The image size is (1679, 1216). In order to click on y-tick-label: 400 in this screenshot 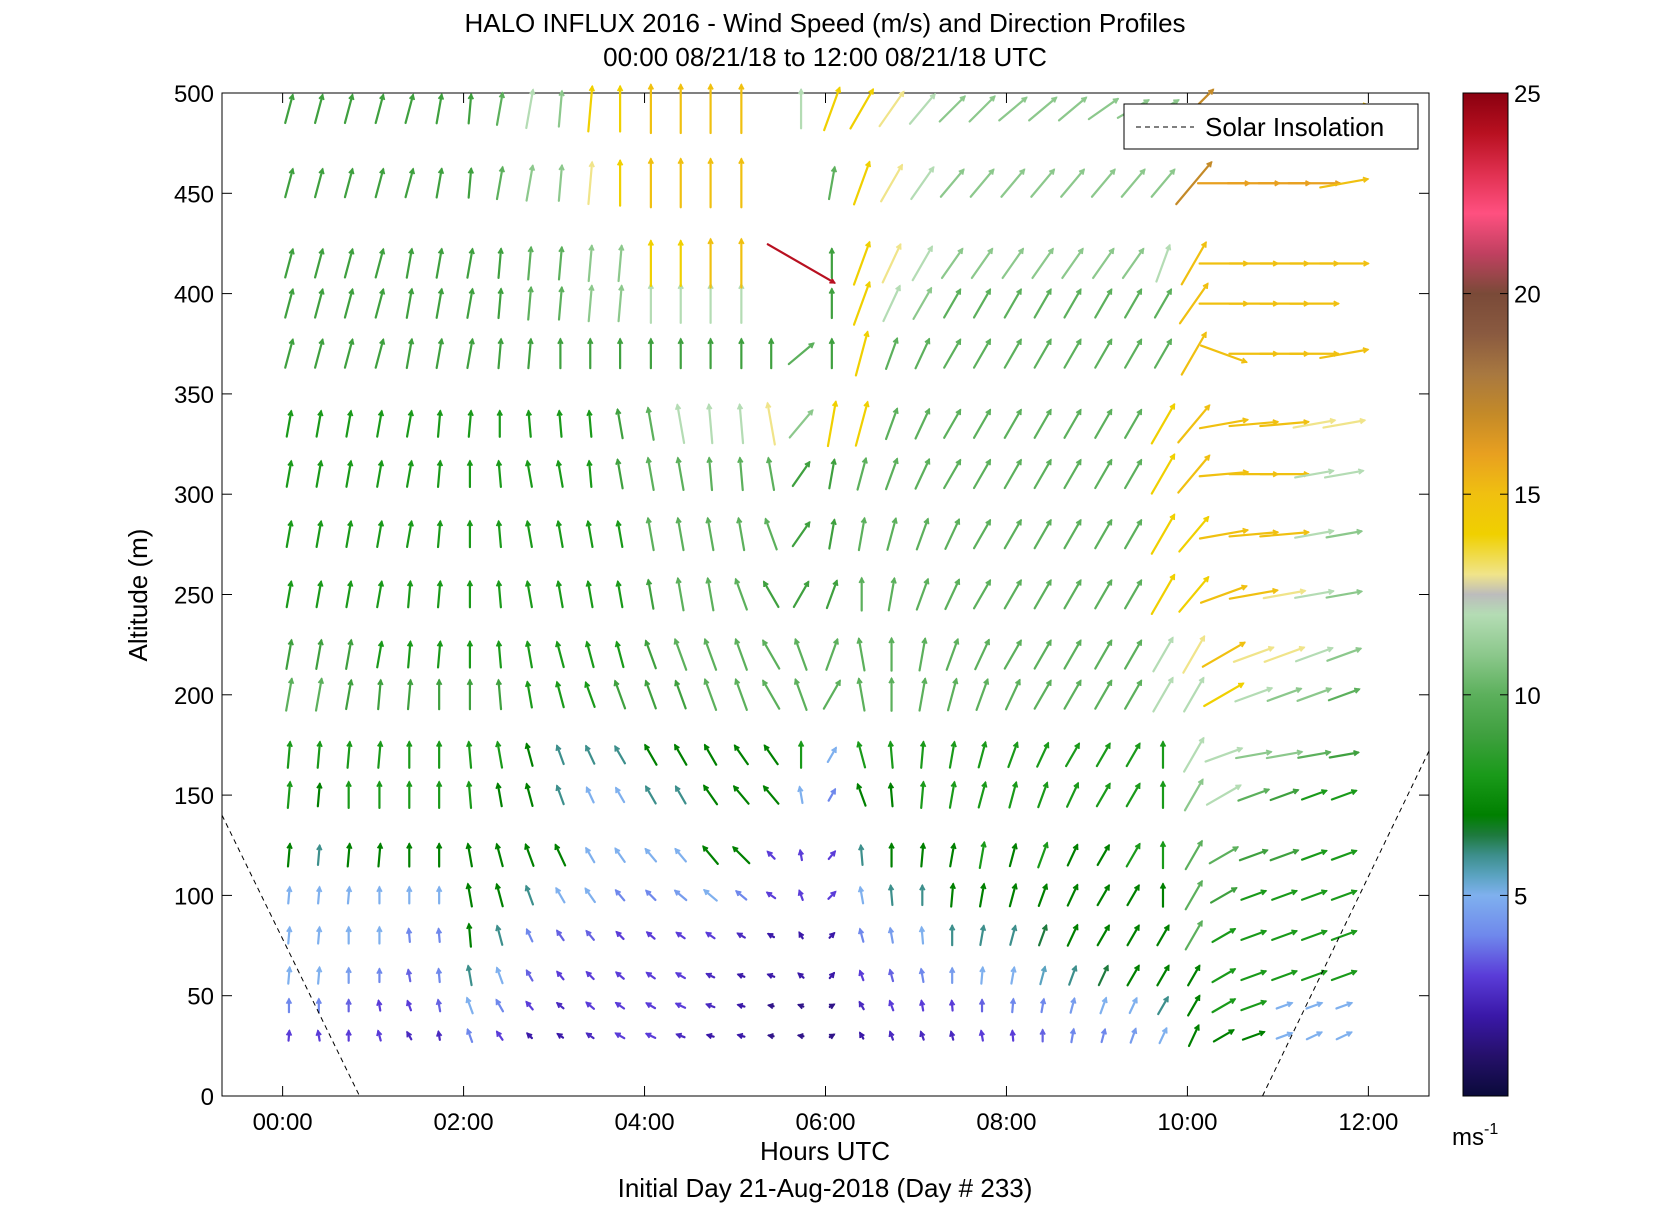, I will do `click(194, 295)`.